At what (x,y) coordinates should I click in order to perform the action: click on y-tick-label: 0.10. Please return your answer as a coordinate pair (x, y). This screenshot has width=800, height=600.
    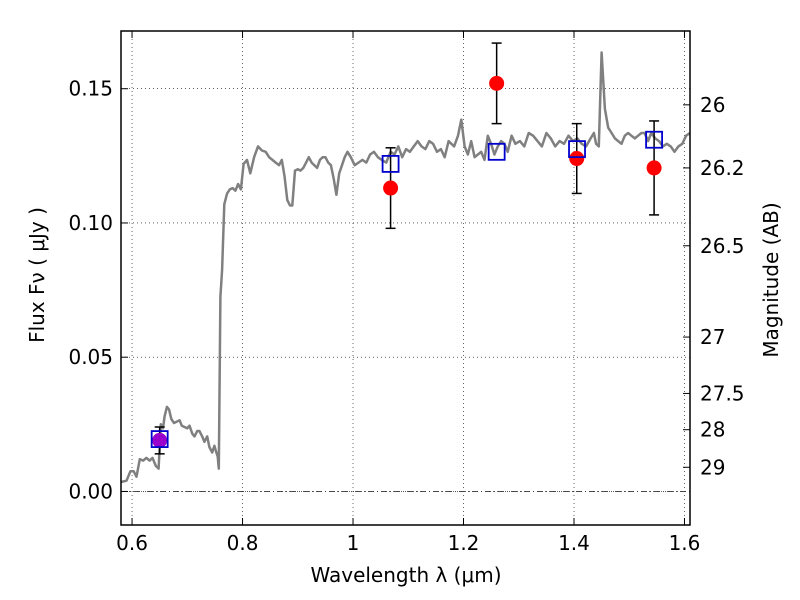
    Looking at the image, I should click on (90, 223).